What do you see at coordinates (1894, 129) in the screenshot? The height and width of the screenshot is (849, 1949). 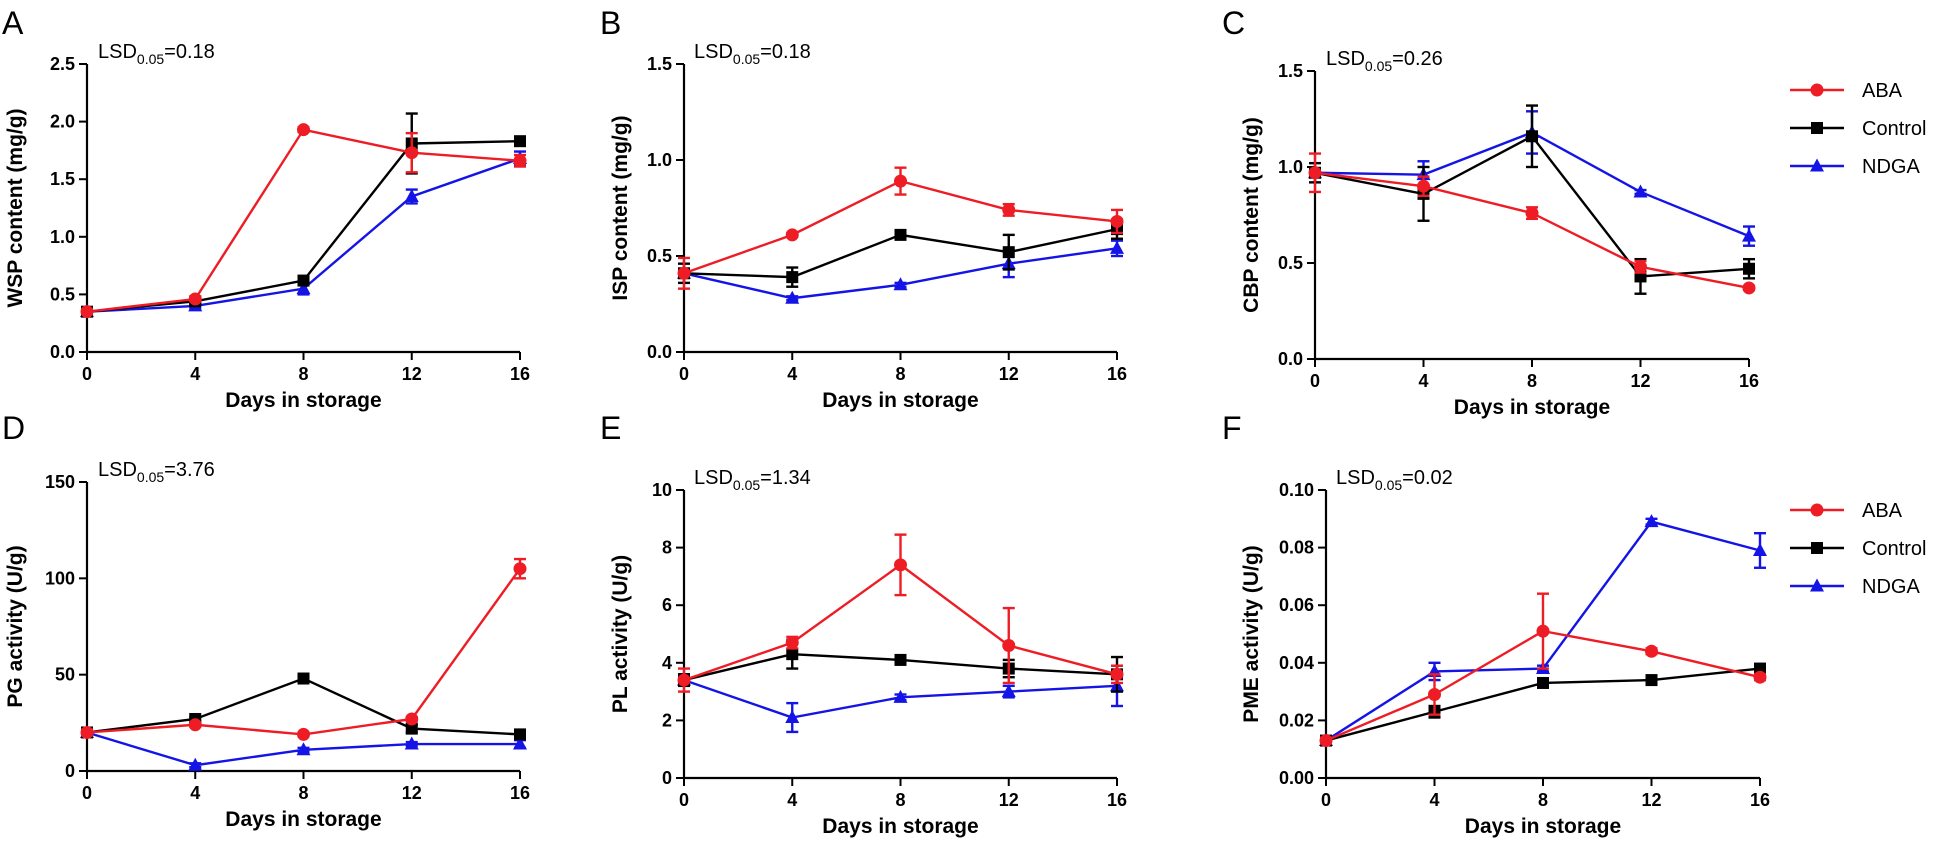 I see `legend-label: Control` at bounding box center [1894, 129].